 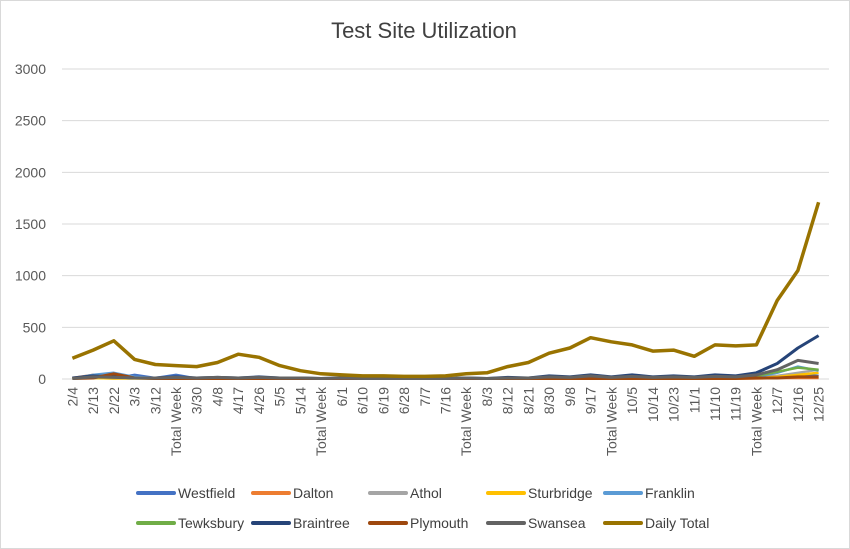 What do you see at coordinates (206, 493) in the screenshot?
I see `legend-label: Westfield` at bounding box center [206, 493].